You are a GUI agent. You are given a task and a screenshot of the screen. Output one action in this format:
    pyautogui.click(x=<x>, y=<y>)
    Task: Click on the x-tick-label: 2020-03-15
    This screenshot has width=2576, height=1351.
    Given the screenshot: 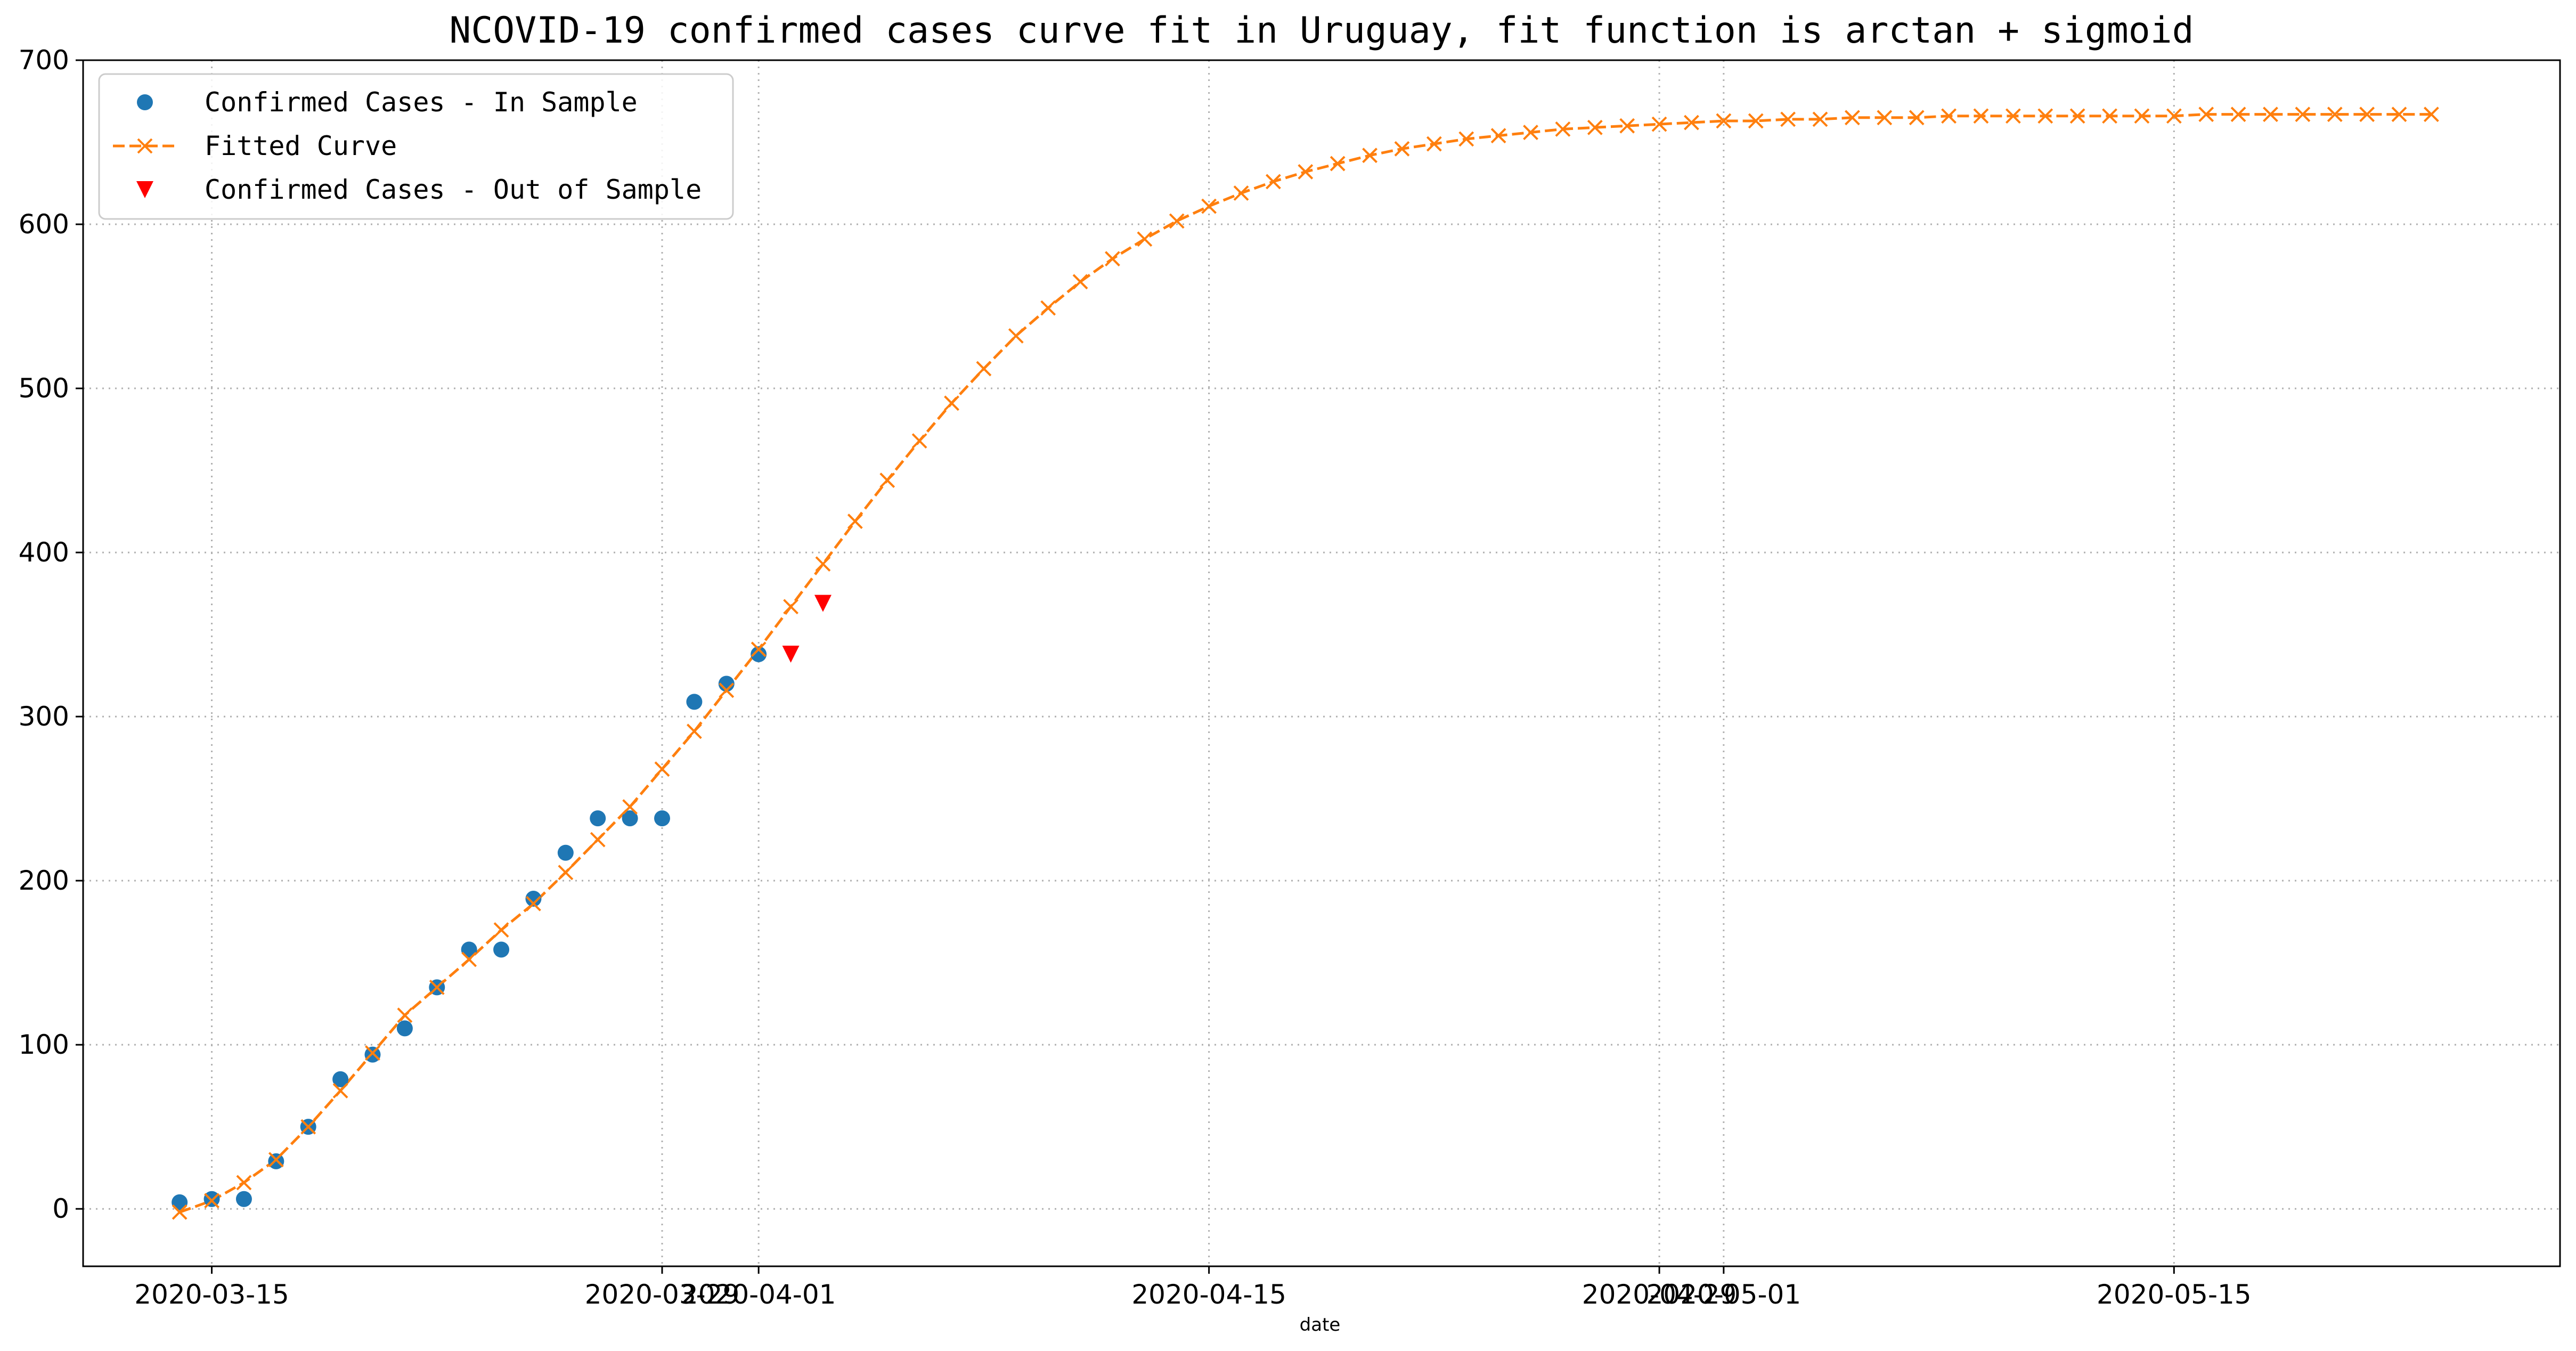 What is the action you would take?
    pyautogui.click(x=212, y=1294)
    